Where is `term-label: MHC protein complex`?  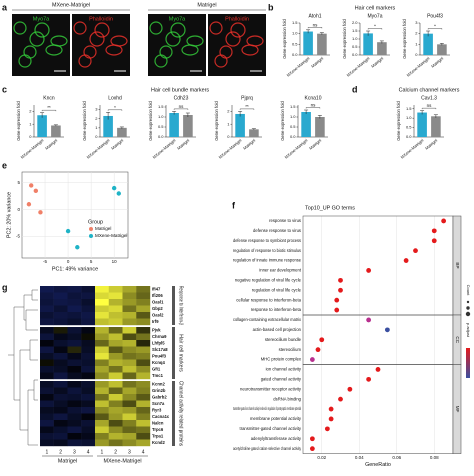
term-label: MHC protein complex is located at coordinates (281, 359).